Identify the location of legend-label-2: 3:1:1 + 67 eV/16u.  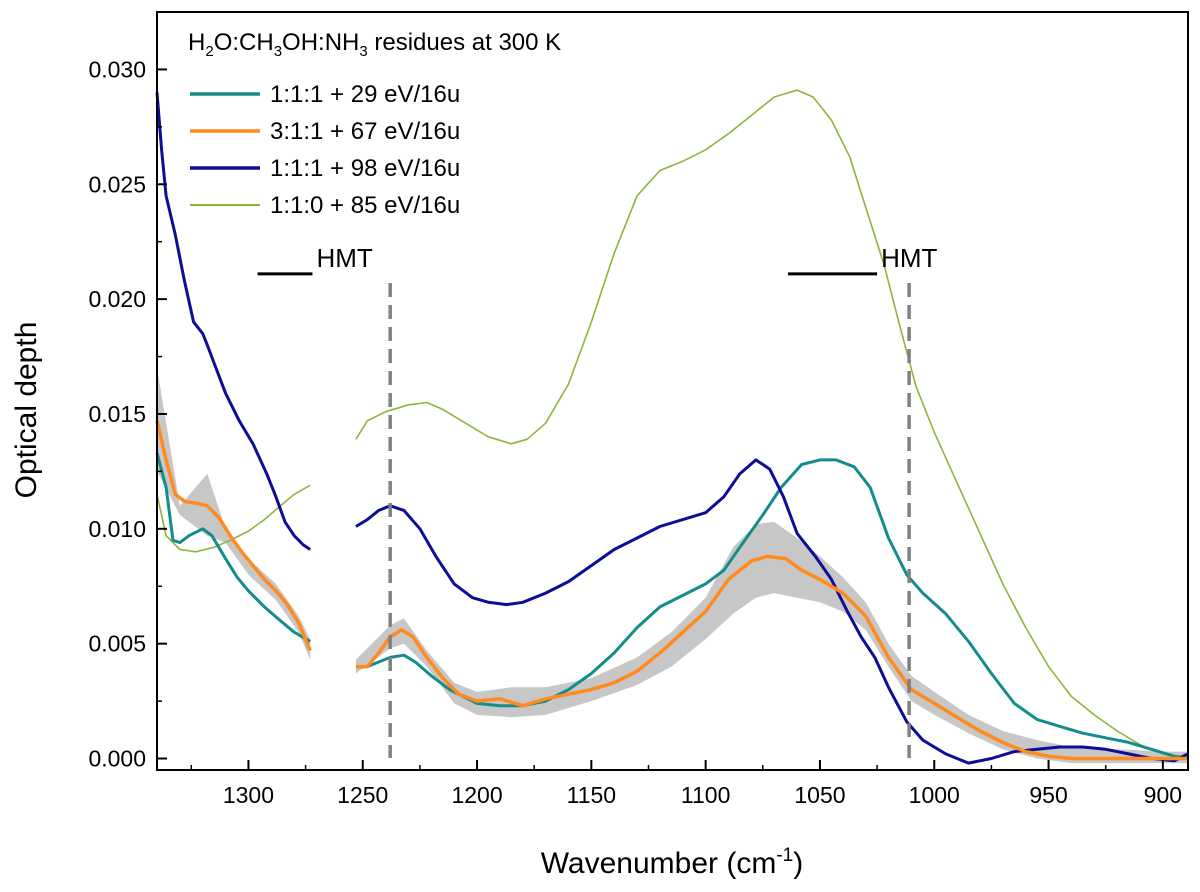
(365, 131).